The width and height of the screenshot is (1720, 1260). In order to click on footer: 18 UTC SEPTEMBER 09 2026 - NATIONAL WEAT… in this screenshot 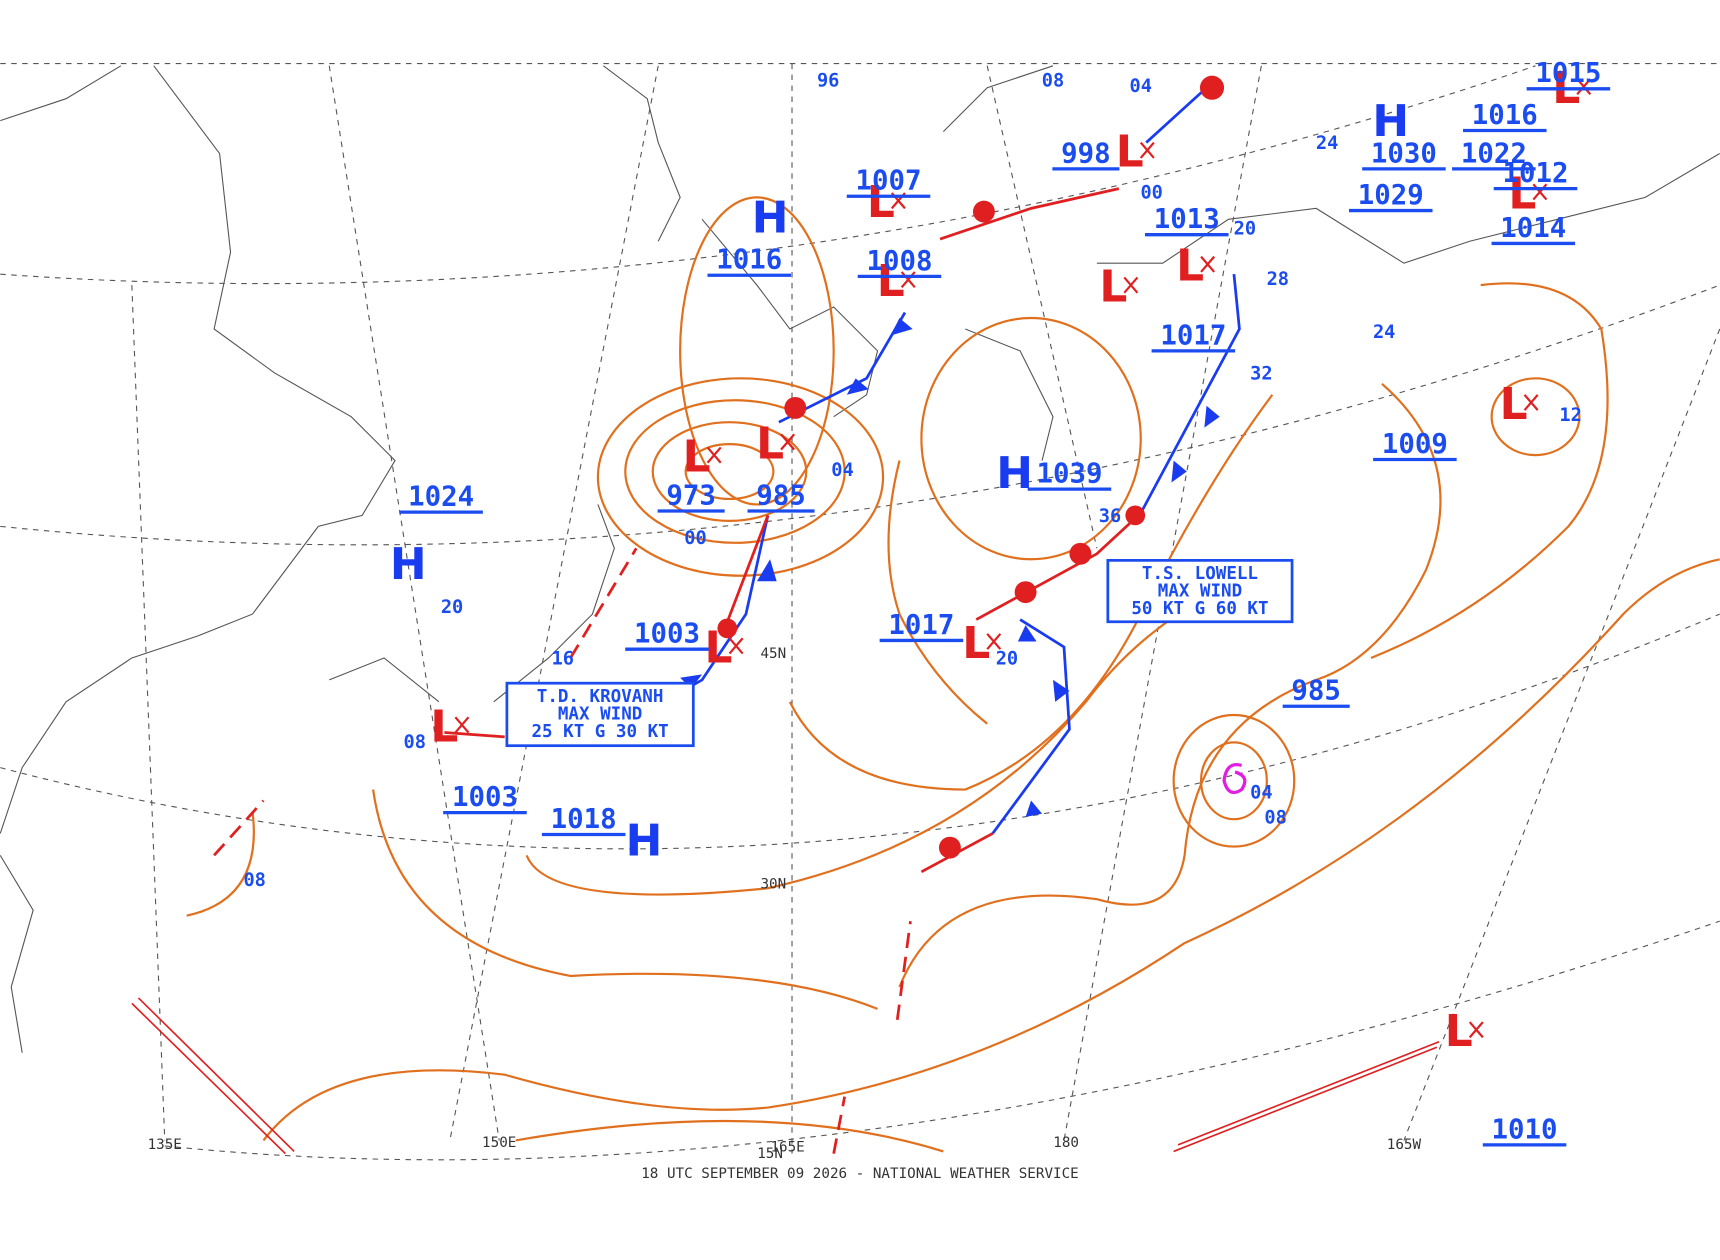, I will do `click(860, 1174)`.